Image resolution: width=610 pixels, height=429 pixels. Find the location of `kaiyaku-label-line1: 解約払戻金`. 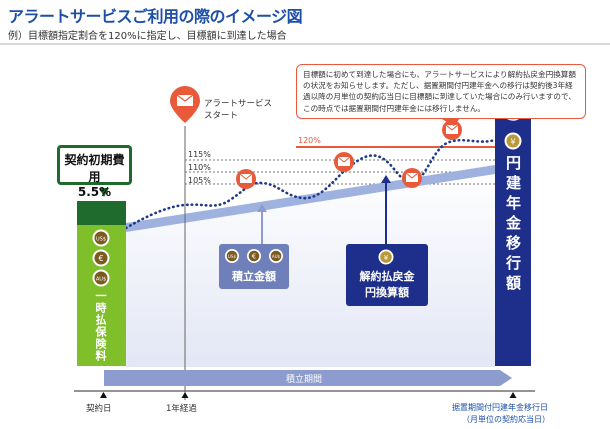

kaiyaku-label-line1: 解約払戻金 is located at coordinates (387, 276).